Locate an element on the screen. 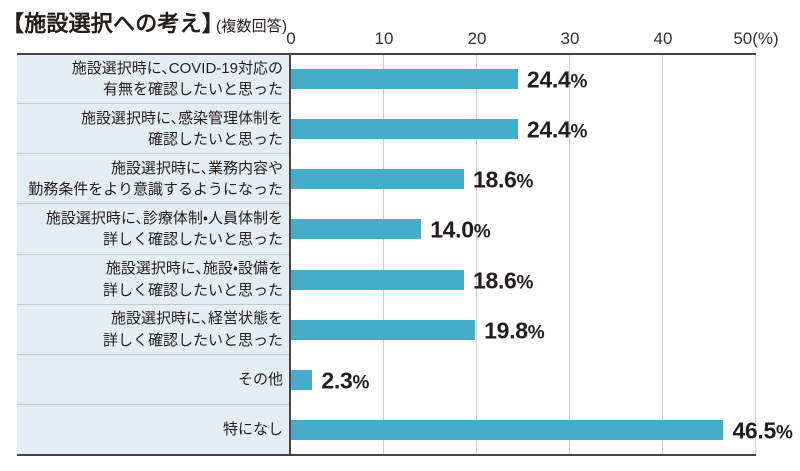 This screenshot has width=800, height=471. y-axis-line is located at coordinates (290, 254).